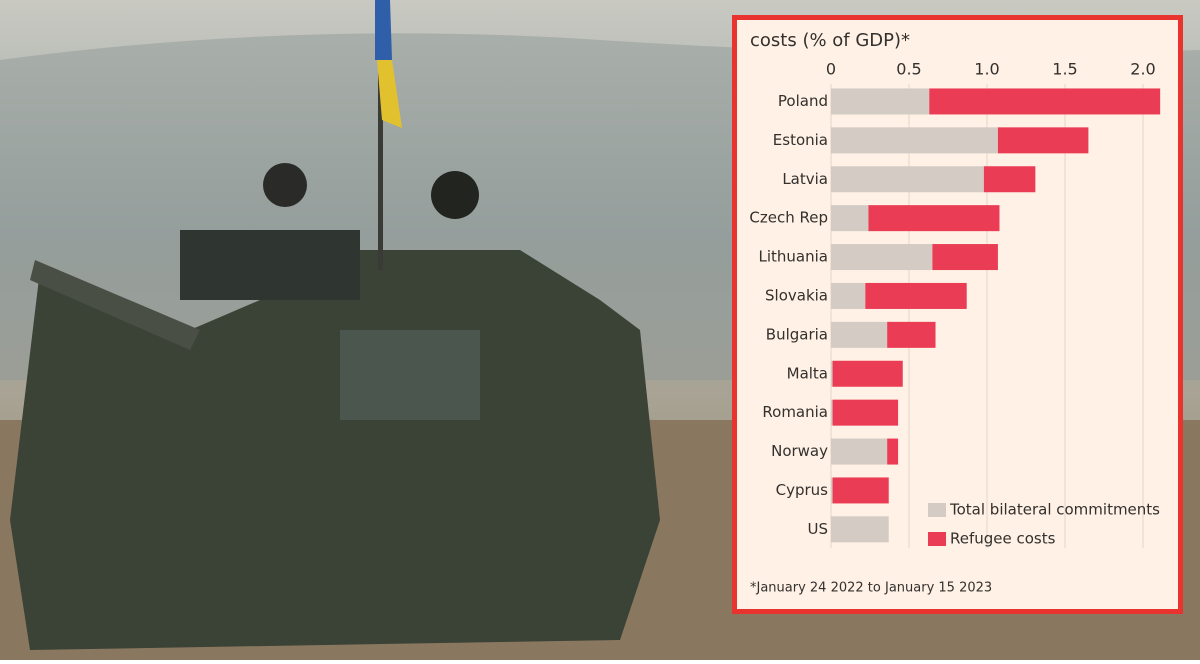 This screenshot has height=664, width=1200. What do you see at coordinates (1003, 539) in the screenshot?
I see `legend-label: Refugee costs` at bounding box center [1003, 539].